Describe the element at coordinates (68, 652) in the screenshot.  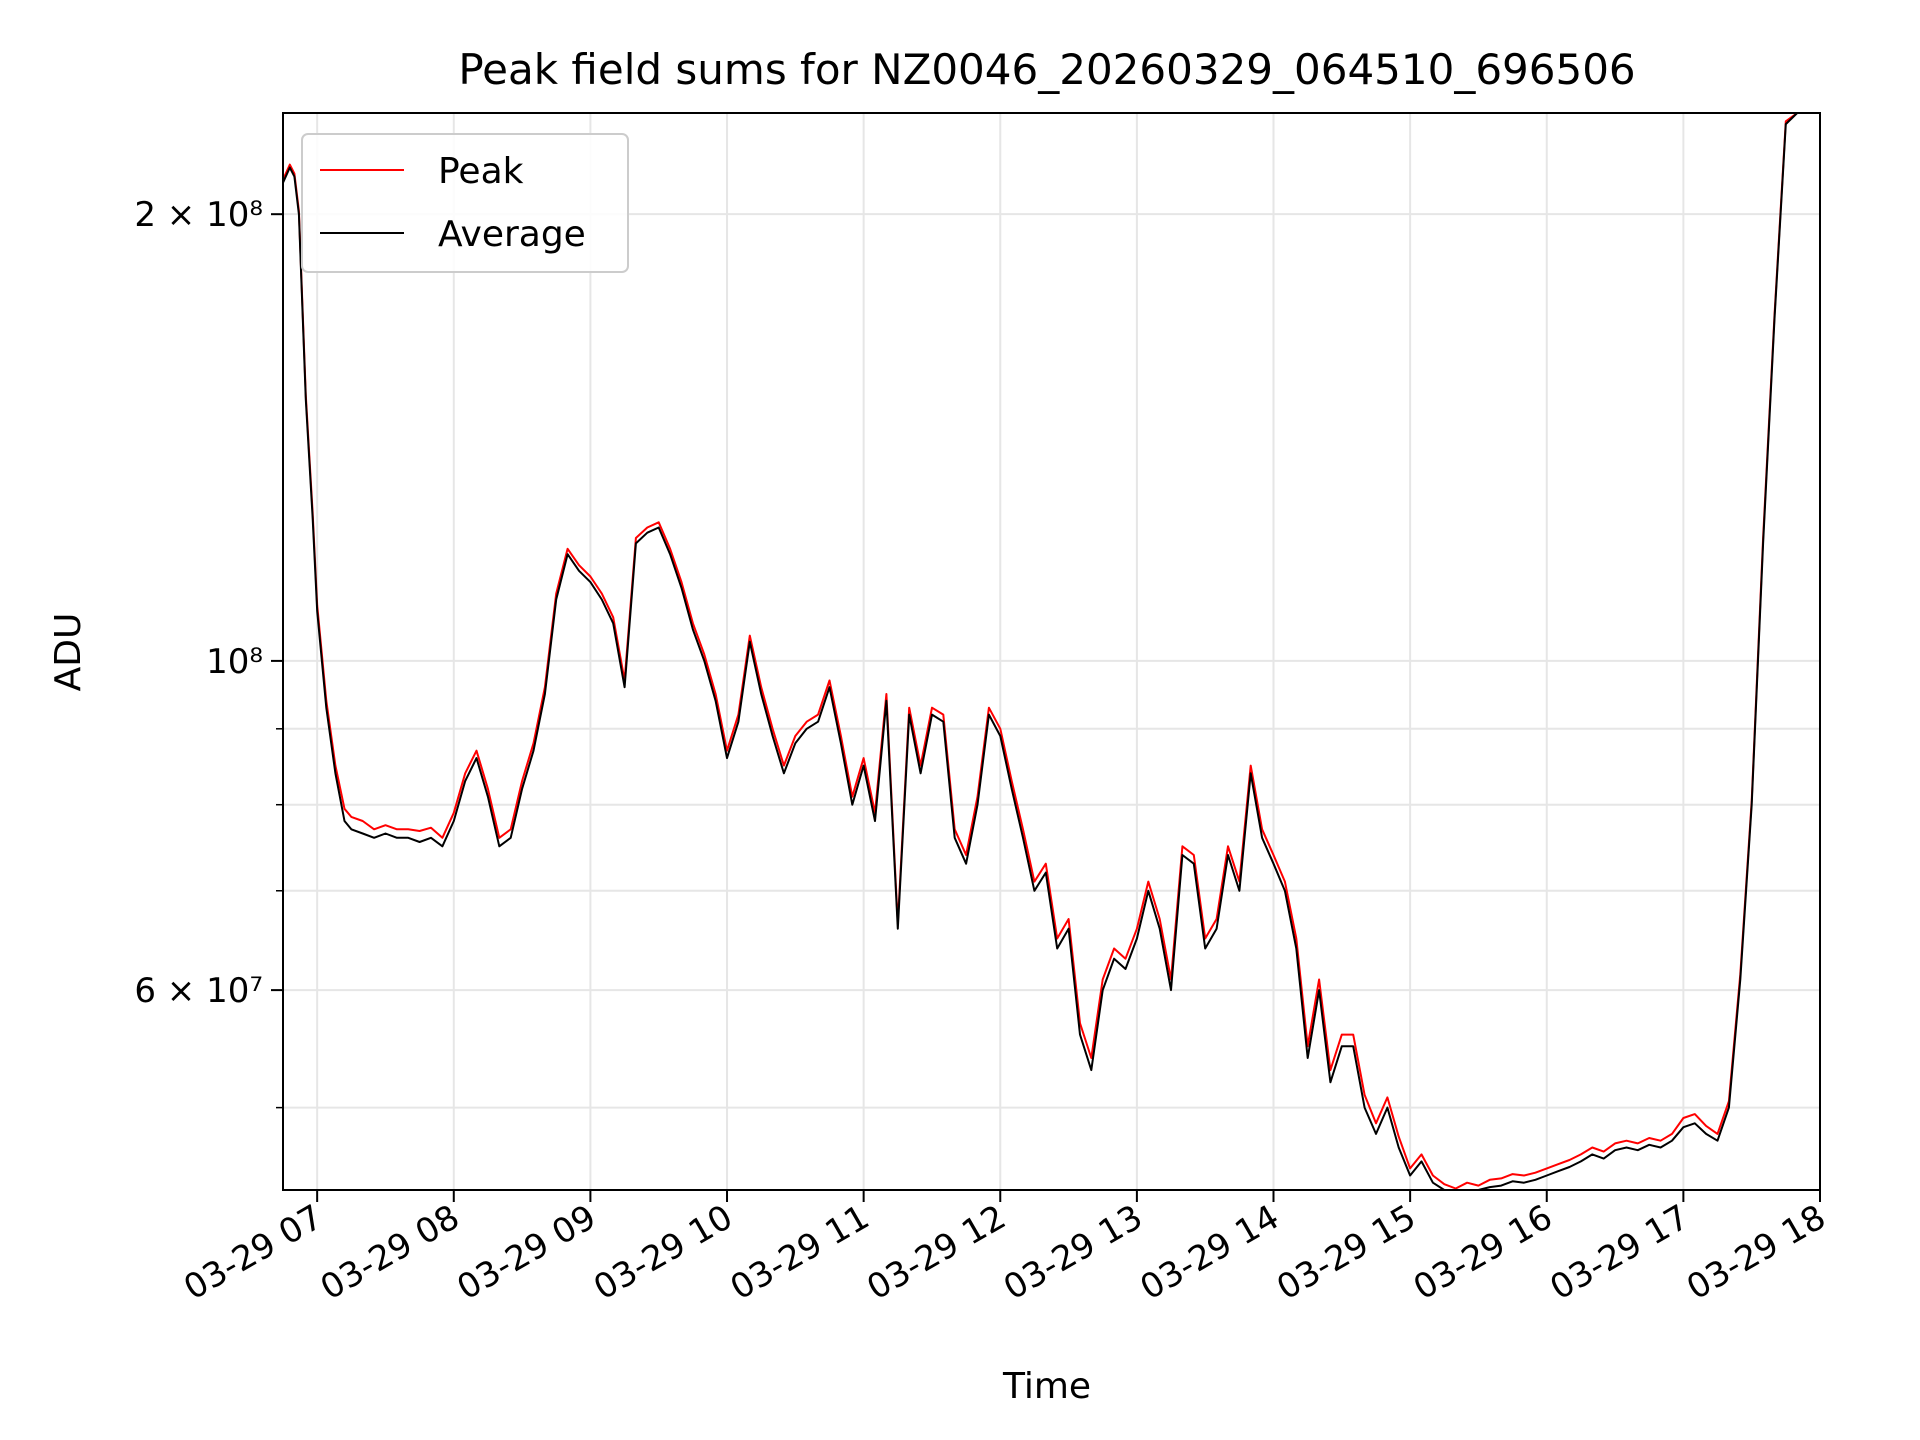
I see `y-axis-label: ADU` at that location.